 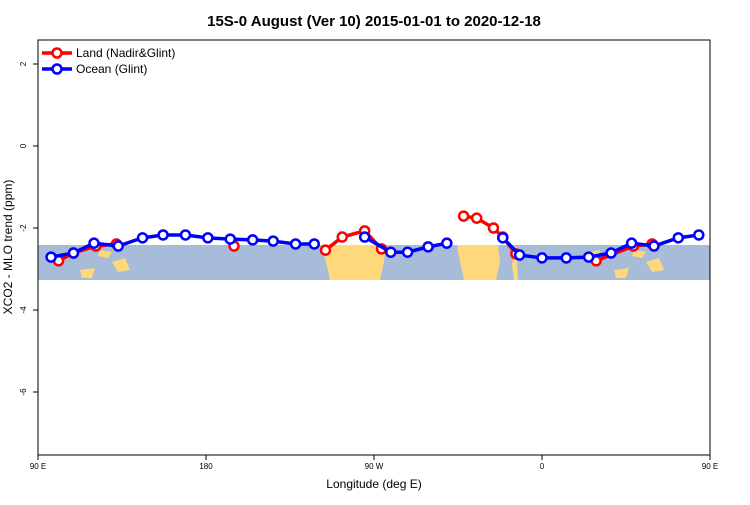 I want to click on y-axis-label: XCO2 - MLO trend (ppm), so click(x=8, y=247).